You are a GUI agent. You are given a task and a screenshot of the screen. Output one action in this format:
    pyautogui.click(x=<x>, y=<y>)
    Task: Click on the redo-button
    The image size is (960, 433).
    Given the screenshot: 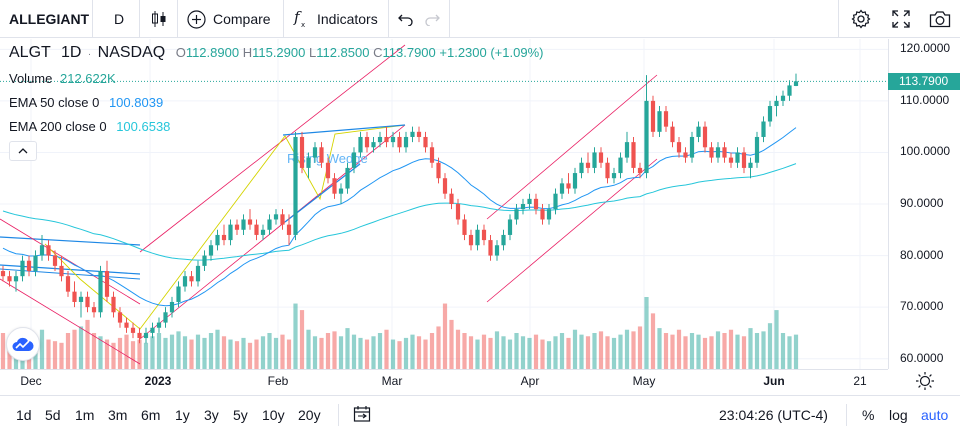 What is the action you would take?
    pyautogui.click(x=432, y=19)
    